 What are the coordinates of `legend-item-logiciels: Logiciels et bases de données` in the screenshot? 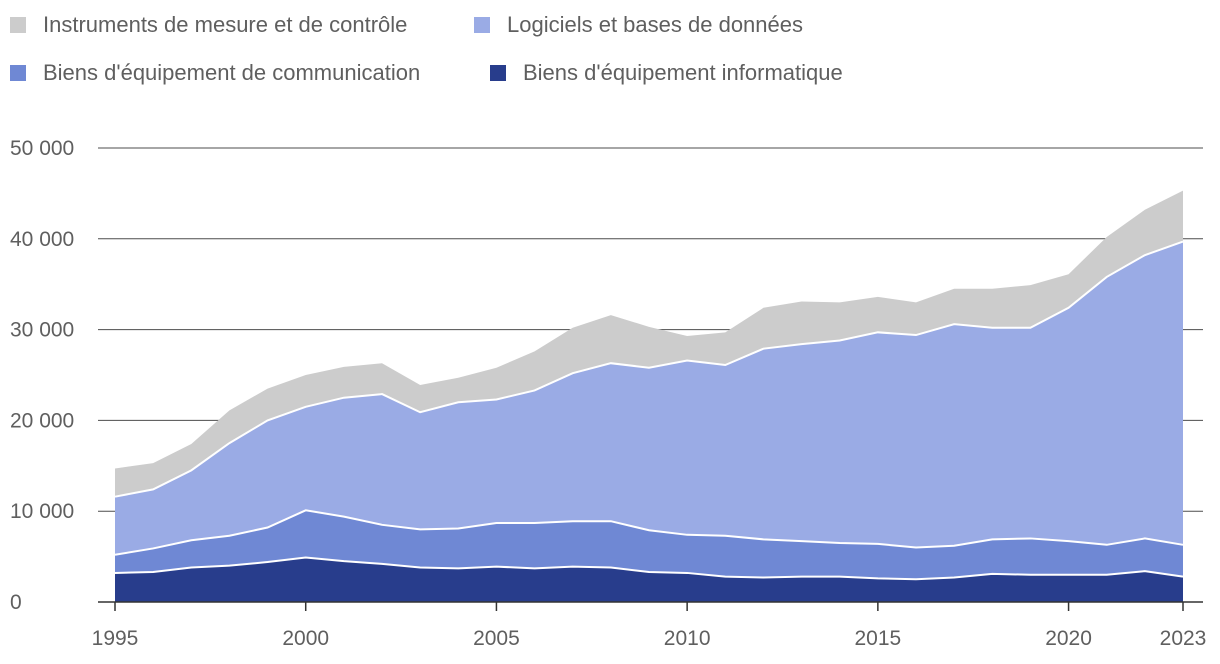 It's located at (638, 25).